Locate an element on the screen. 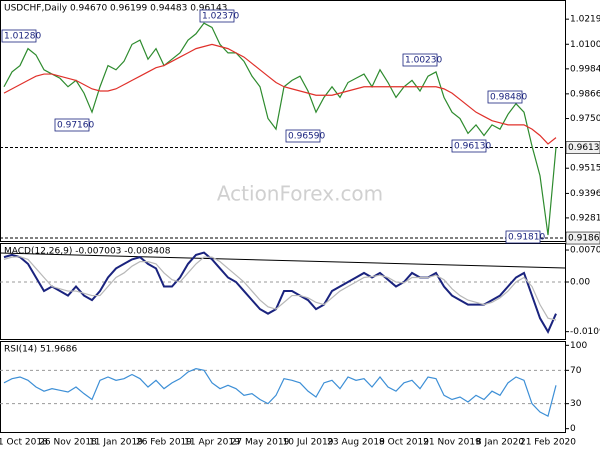 The height and width of the screenshot is (454, 600). annotation: 0.97160 is located at coordinates (75, 126).